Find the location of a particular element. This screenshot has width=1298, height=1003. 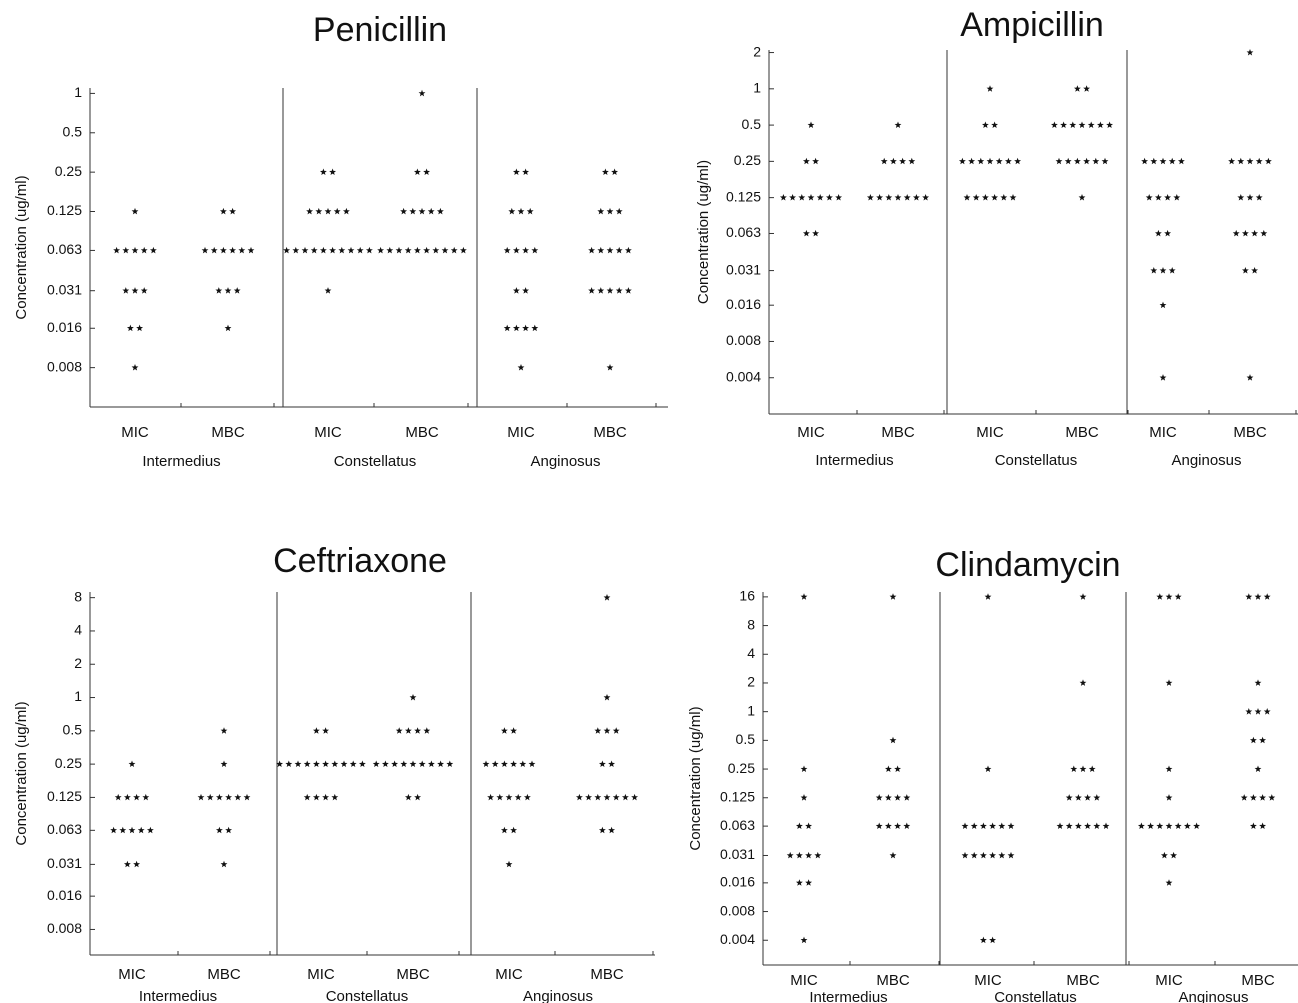

y-tick-label: 16 is located at coordinates (747, 596).